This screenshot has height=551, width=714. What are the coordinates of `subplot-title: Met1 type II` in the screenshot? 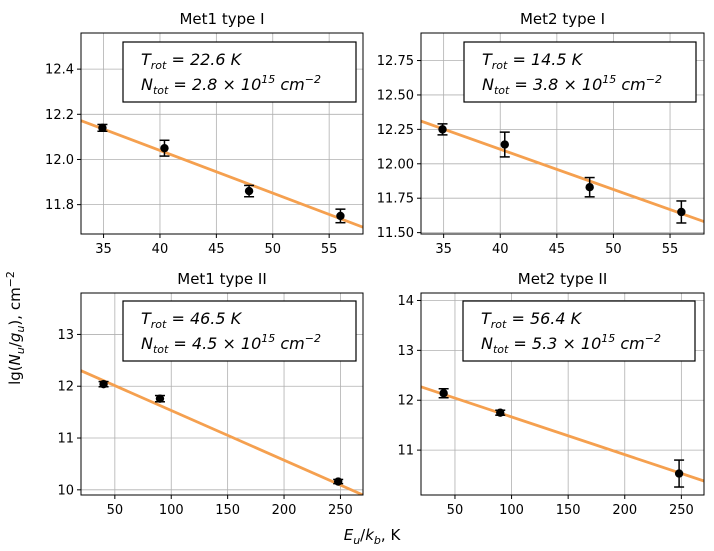 It's located at (222, 279).